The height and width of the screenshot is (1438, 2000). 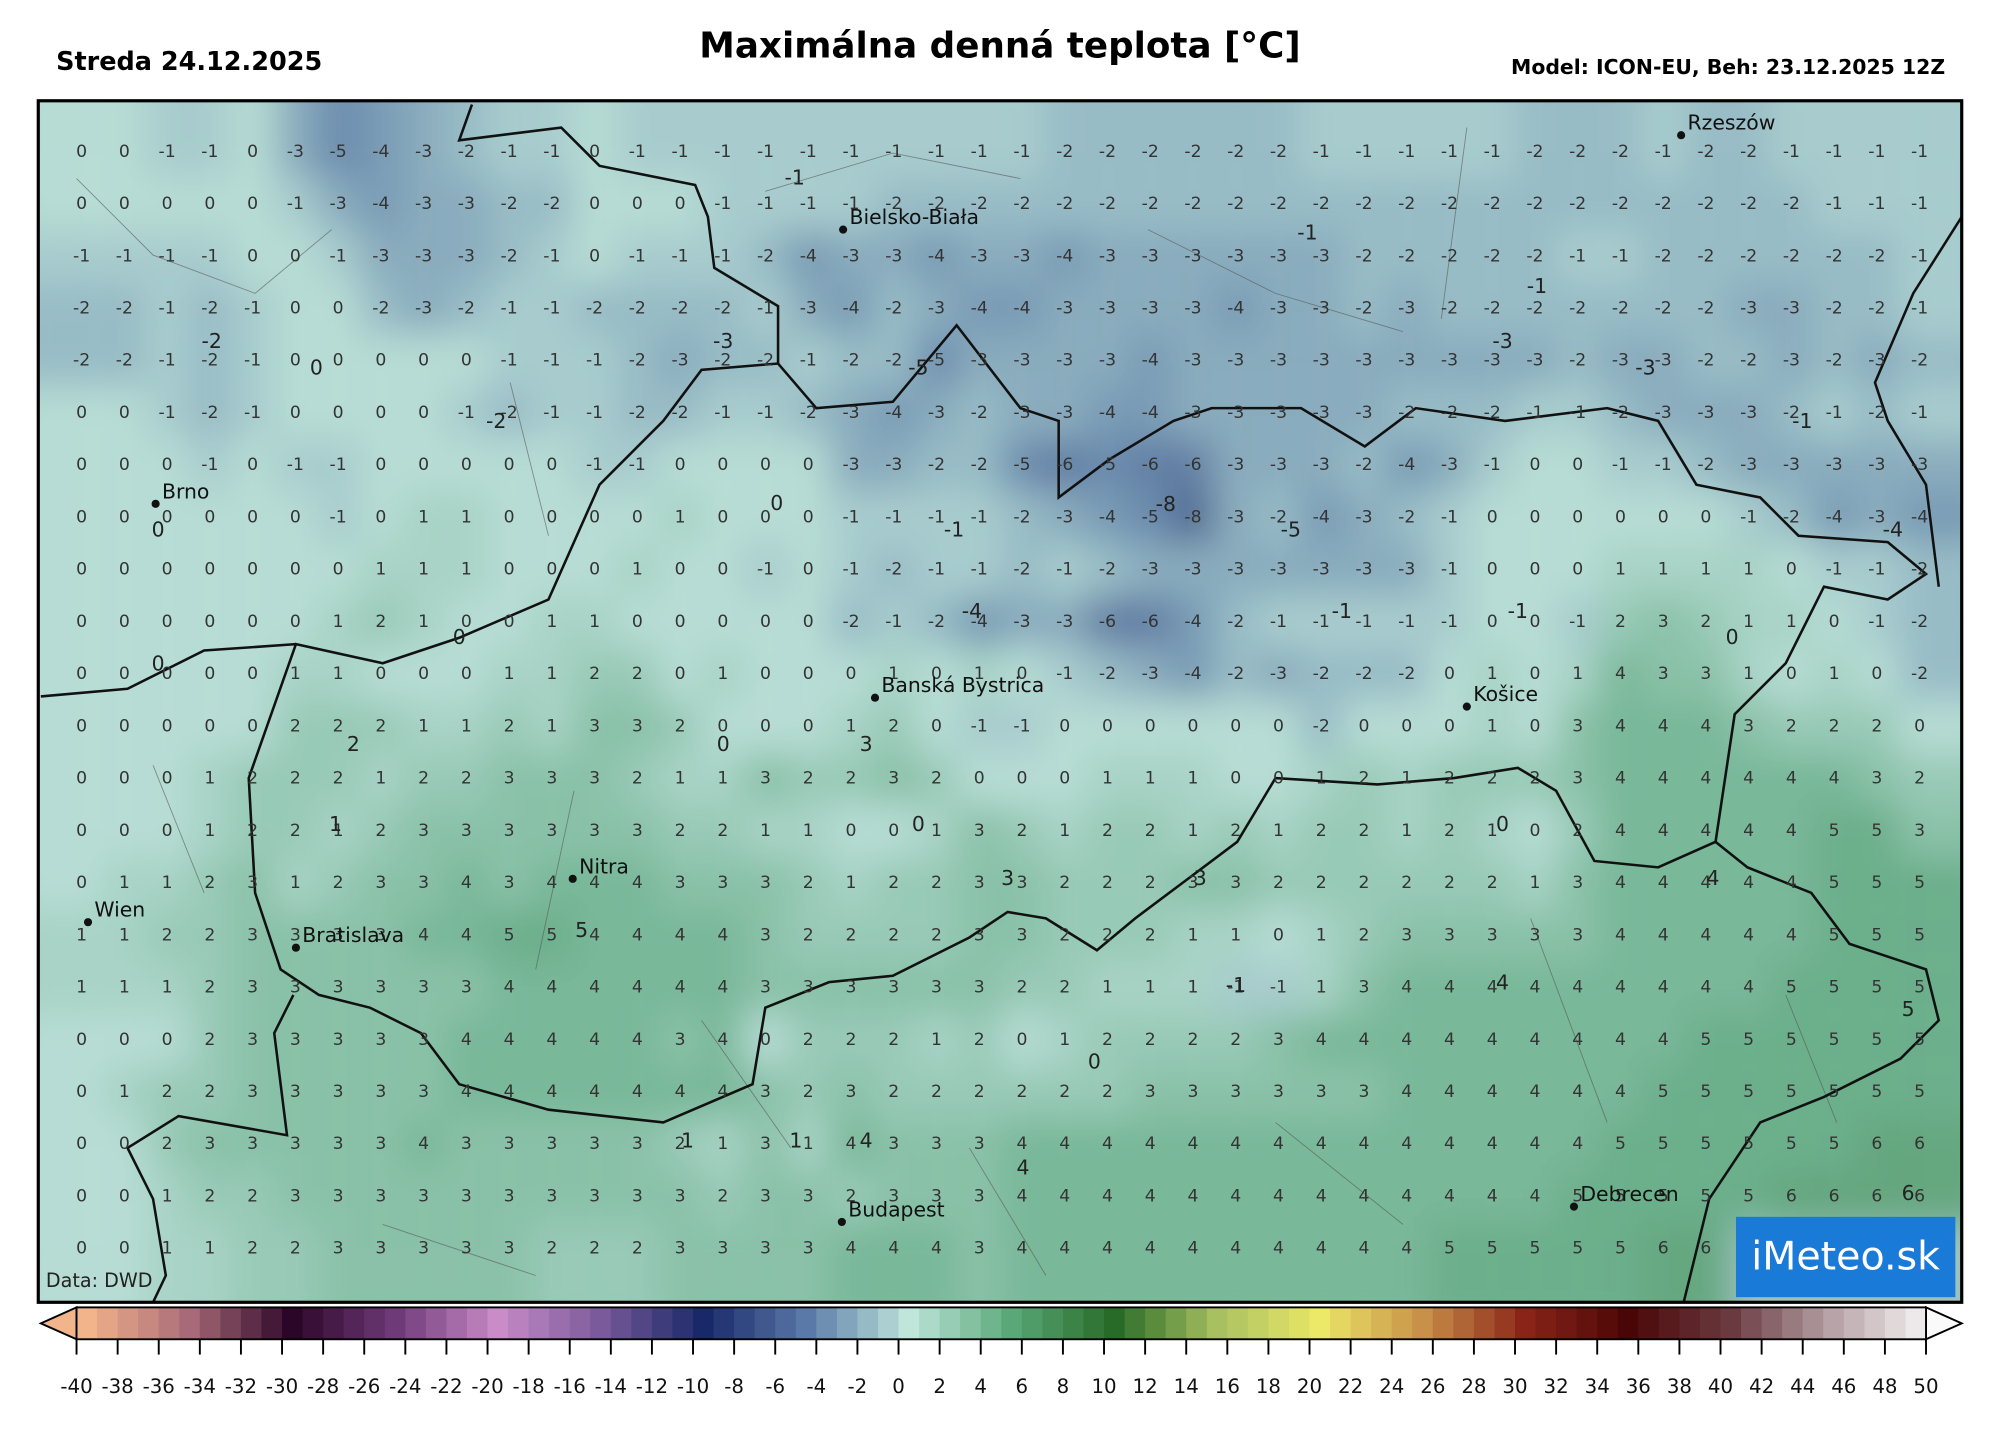 I want to click on colorbar-tick-label: -26, so click(x=364, y=1386).